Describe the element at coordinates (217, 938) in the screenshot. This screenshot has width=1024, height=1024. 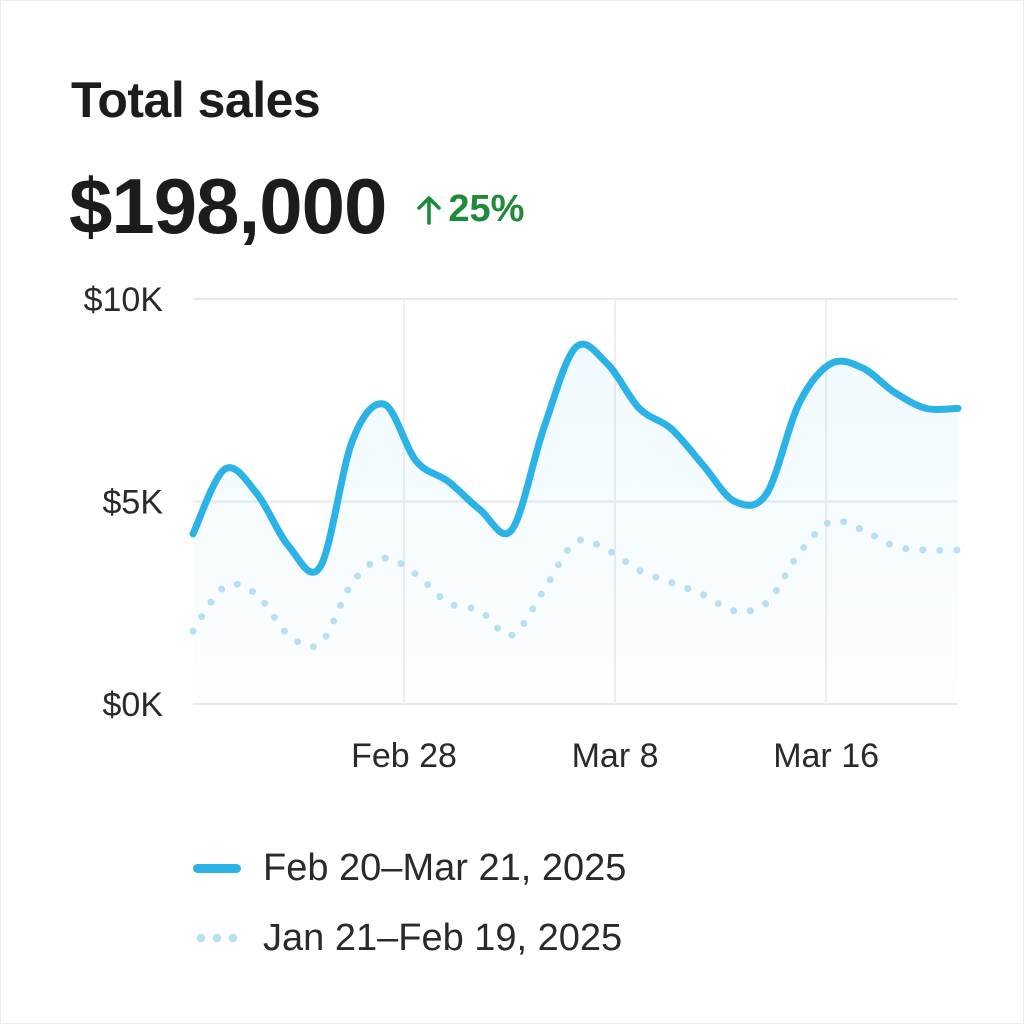
I see `legend-swatch-dotted` at that location.